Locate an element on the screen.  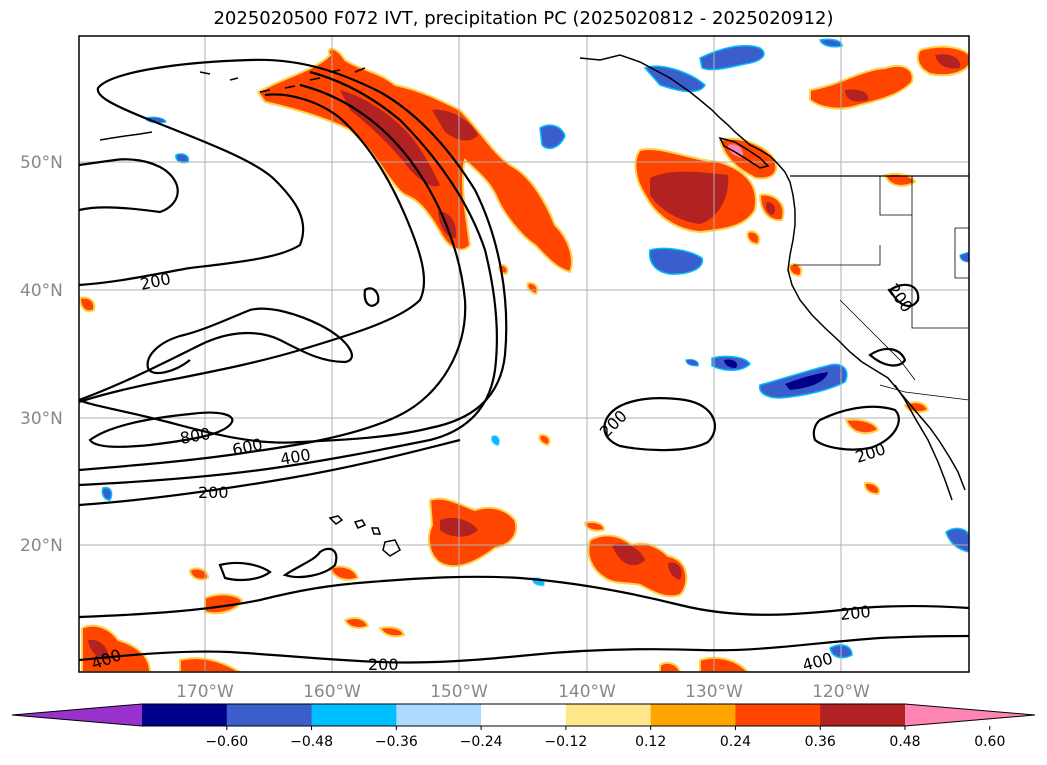
colorbar-tick-label: 0.36 is located at coordinates (820, 742).